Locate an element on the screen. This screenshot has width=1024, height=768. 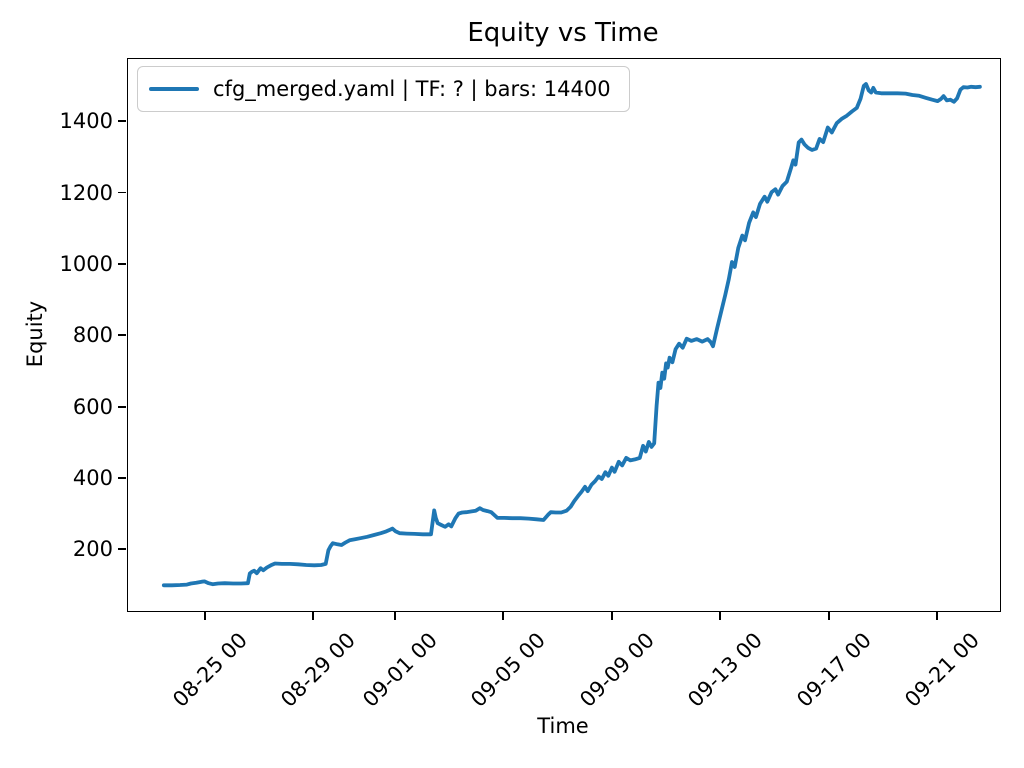
legend-line-swatch is located at coordinates (174, 89).